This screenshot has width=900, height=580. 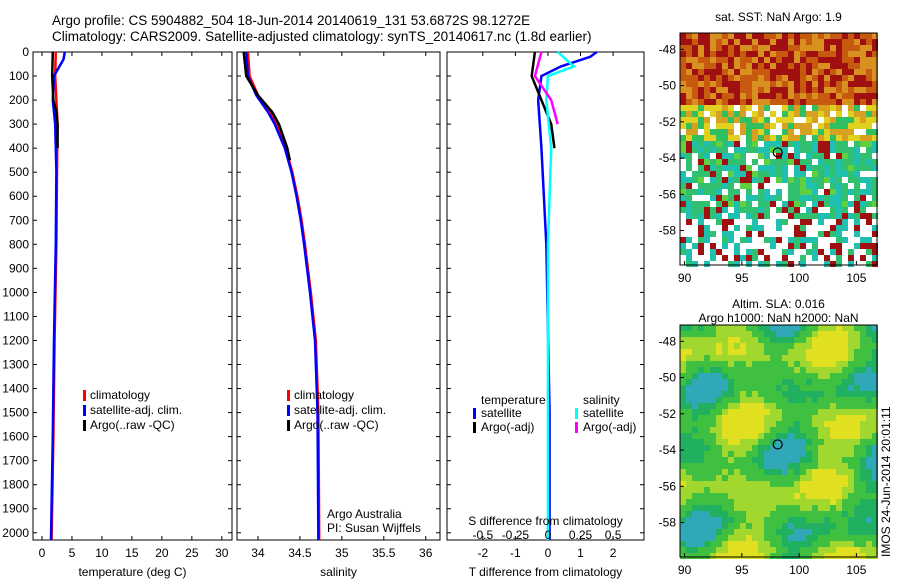 What do you see at coordinates (685, 570) in the screenshot?
I see `x-tick-label: 90` at bounding box center [685, 570].